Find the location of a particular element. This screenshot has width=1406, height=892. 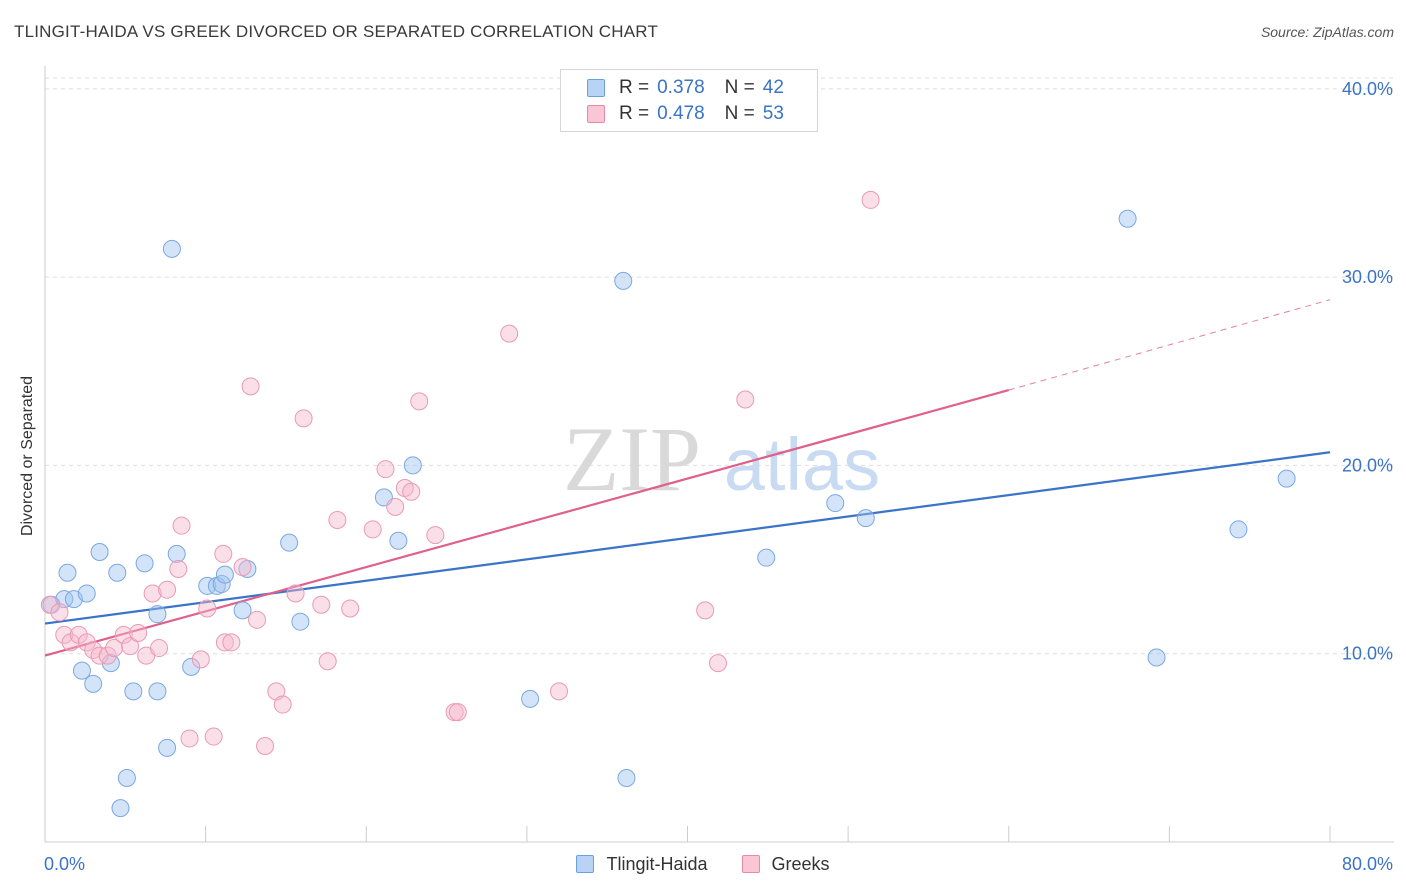

legend-item-tlingit: Tlingit-Haida is located at coordinates (642, 864).